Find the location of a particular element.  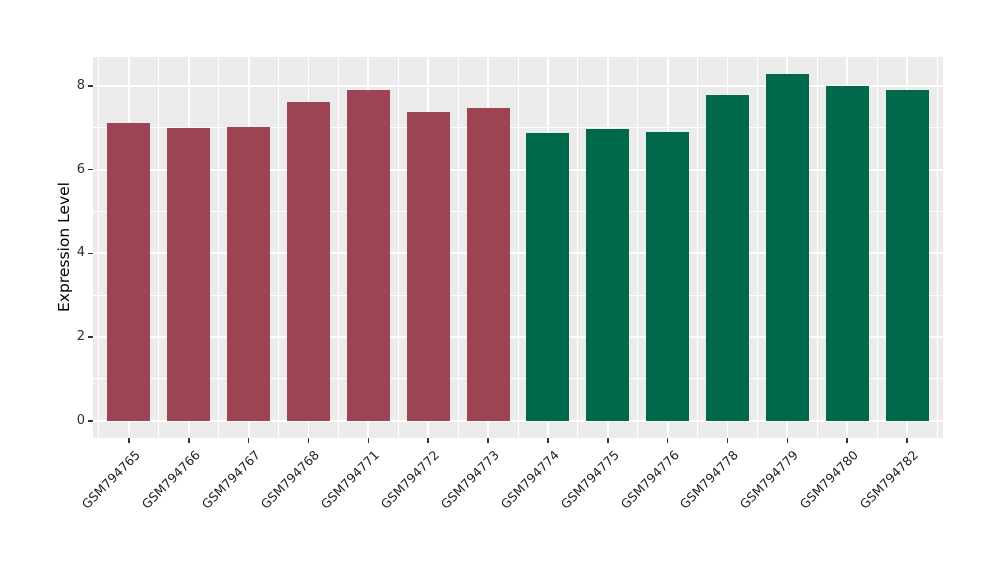

x-tick-label: GSM794767 is located at coordinates (230, 479).